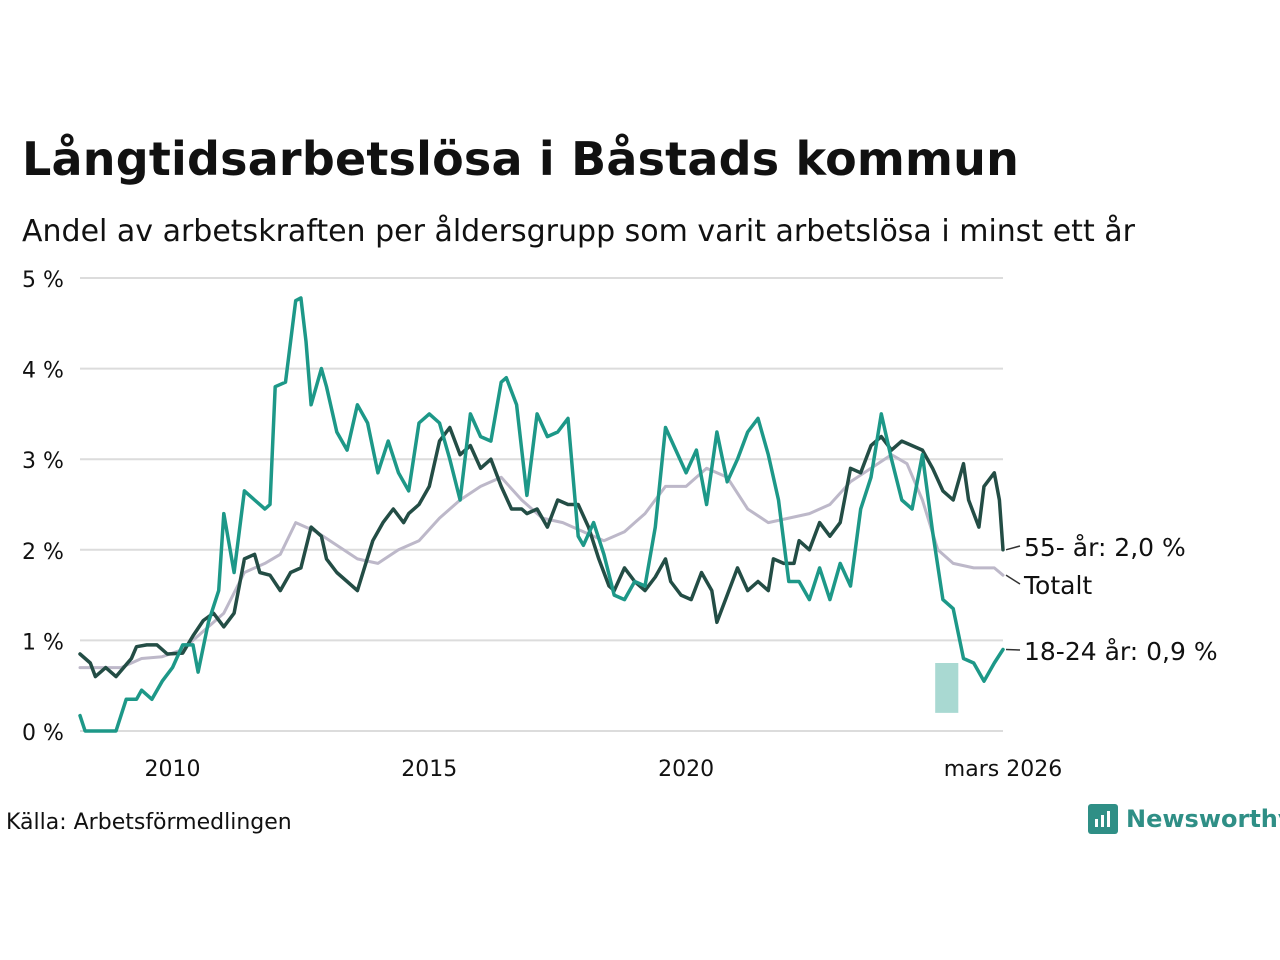 This screenshot has width=1280, height=960. Describe the element at coordinates (43, 552) in the screenshot. I see `y-tick-label: 2 %` at that location.